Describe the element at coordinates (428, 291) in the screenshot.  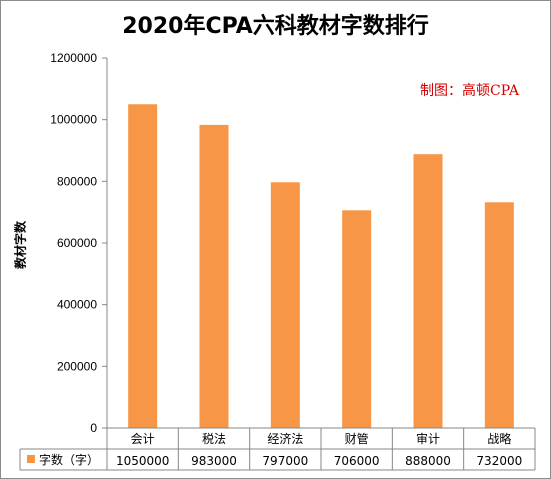
I see `bar-审计` at that location.